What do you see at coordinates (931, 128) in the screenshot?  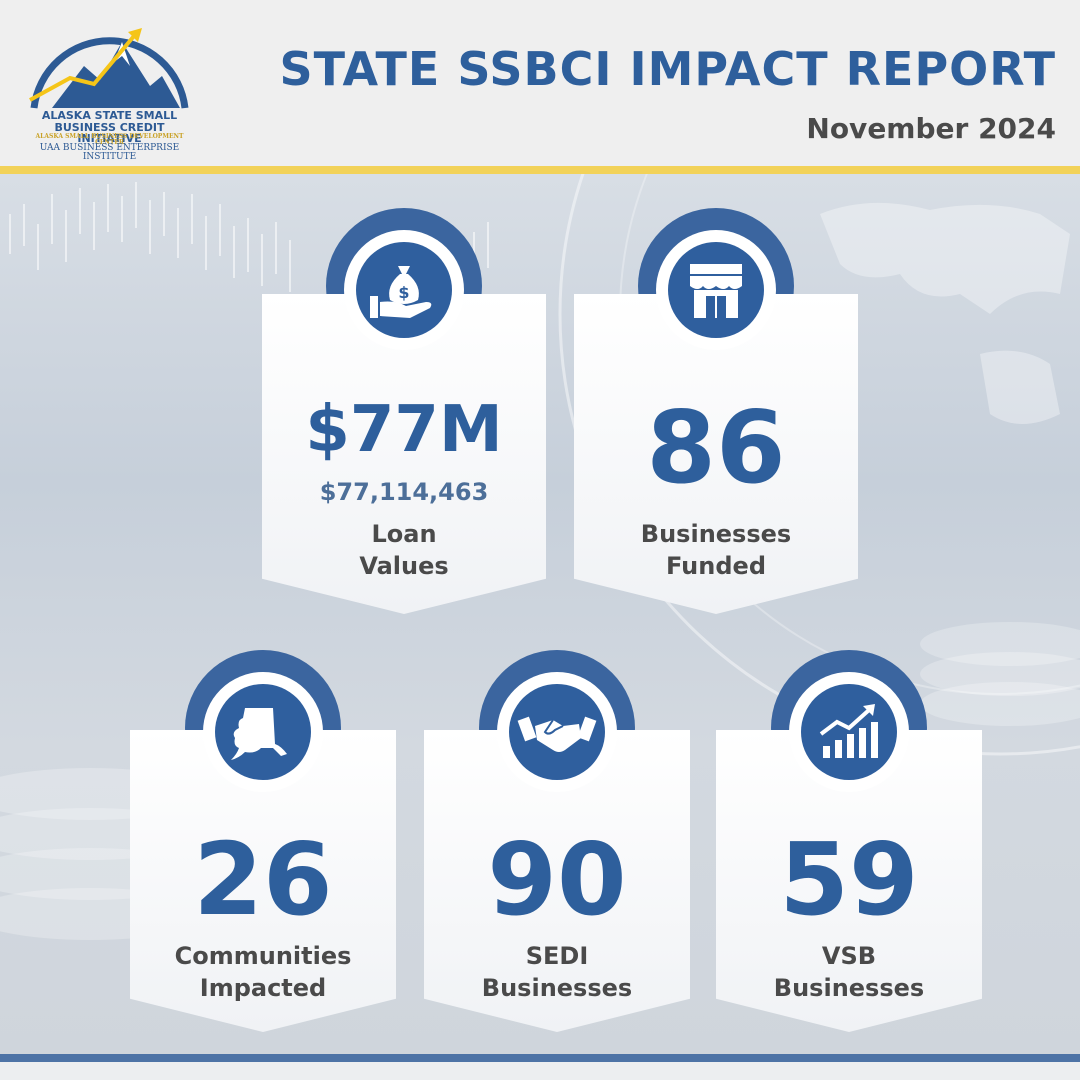 I see `report-date: November 2024` at bounding box center [931, 128].